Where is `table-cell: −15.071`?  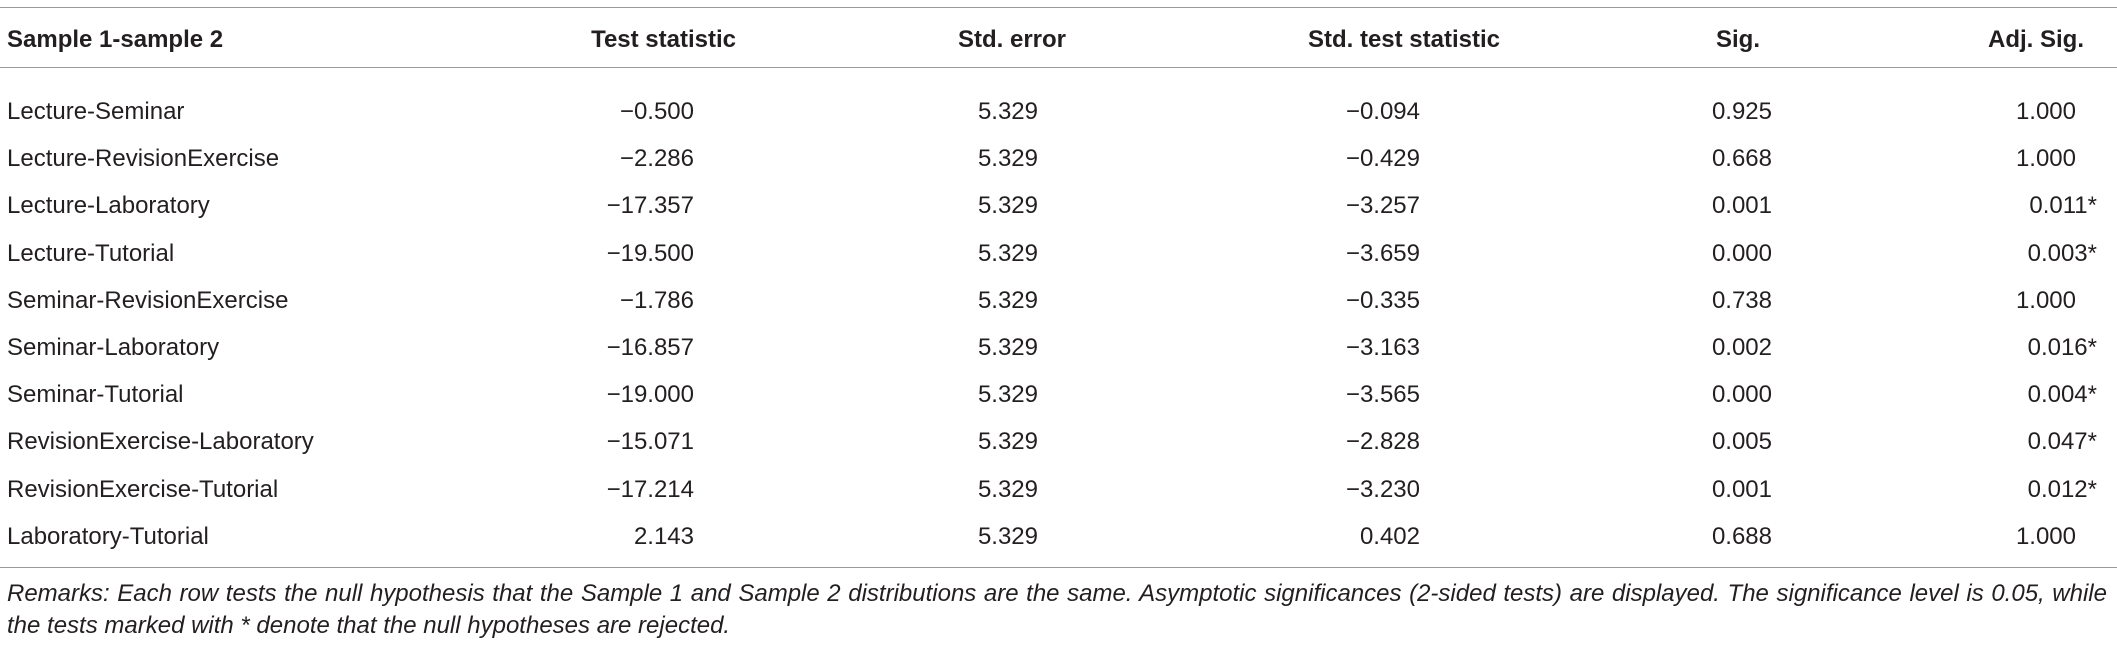
table-cell: −15.071 is located at coordinates (650, 442).